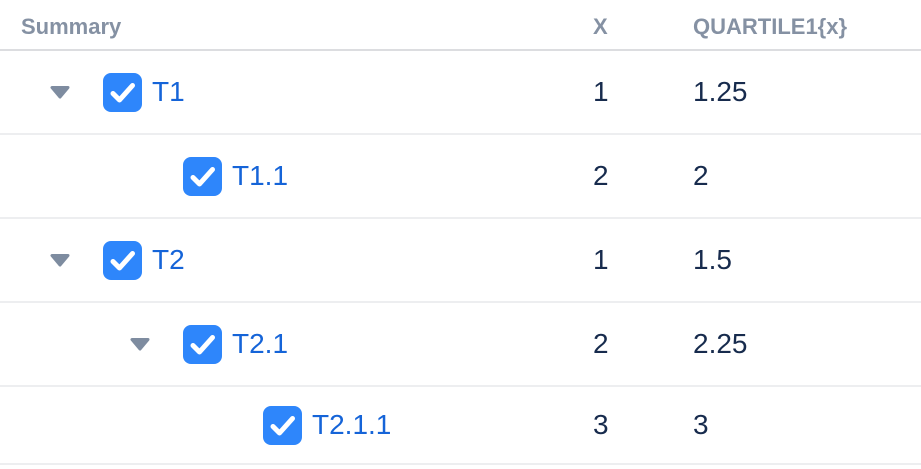 Image resolution: width=921 pixels, height=469 pixels. Describe the element at coordinates (460, 25) in the screenshot. I see `table-header: Summary X QUARTILE1{x}` at that location.